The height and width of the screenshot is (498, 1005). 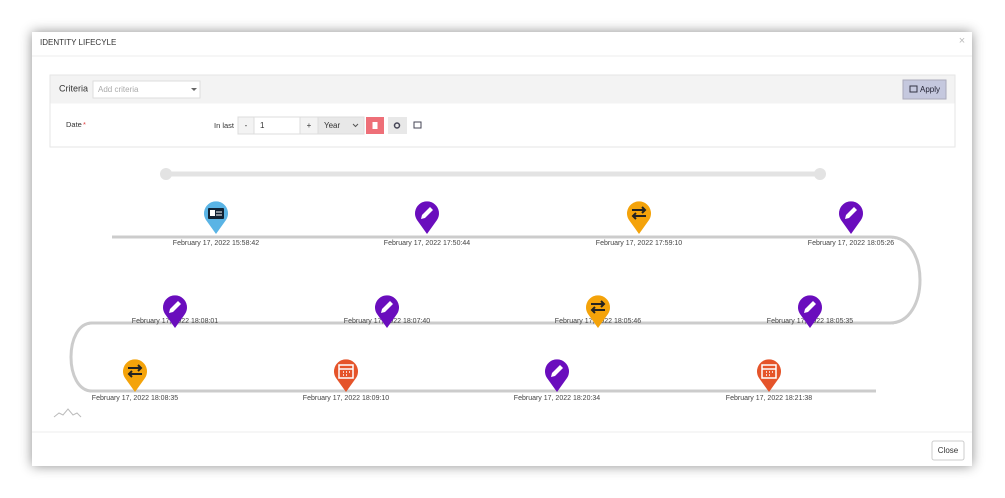 I want to click on event-date: February 17, 2022 18:09:10, so click(x=346, y=398).